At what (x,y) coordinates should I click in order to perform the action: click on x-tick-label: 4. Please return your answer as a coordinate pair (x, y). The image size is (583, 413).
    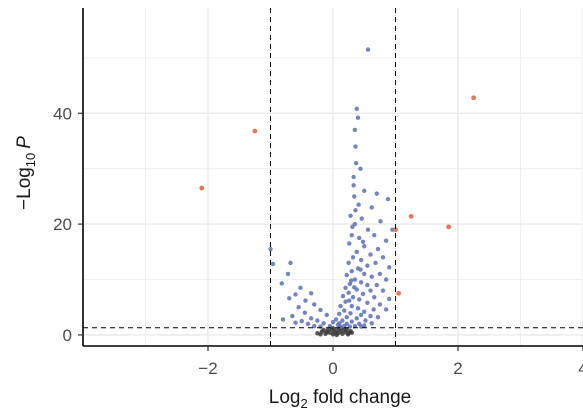
    Looking at the image, I should click on (580, 368).